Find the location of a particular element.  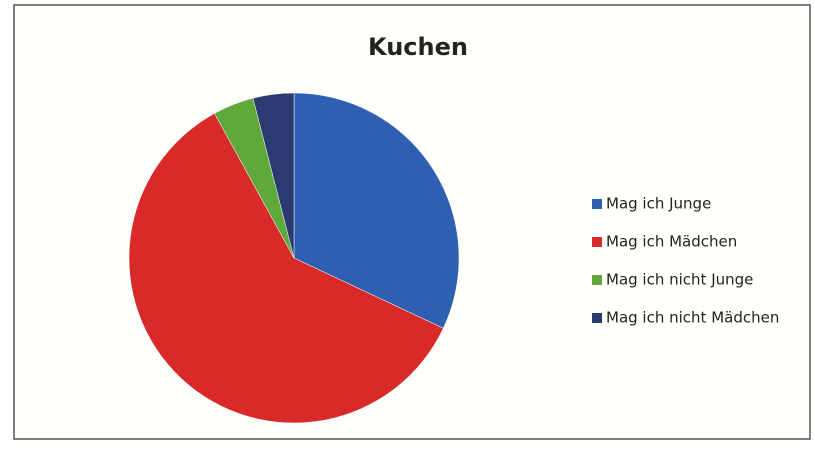

legend-label: Mag ich nicht Junge is located at coordinates (679, 280).